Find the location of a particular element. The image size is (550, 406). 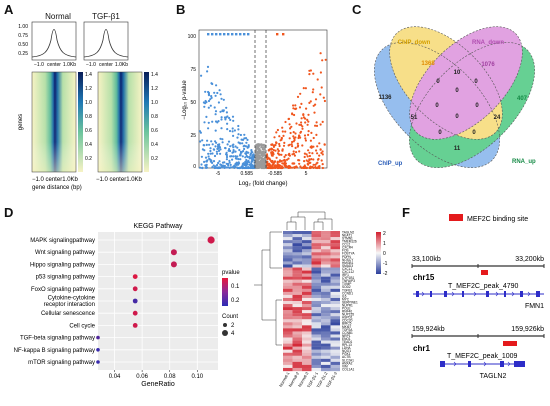

heatmap-gene-label: ENO1 is located at coordinates (346, 339).